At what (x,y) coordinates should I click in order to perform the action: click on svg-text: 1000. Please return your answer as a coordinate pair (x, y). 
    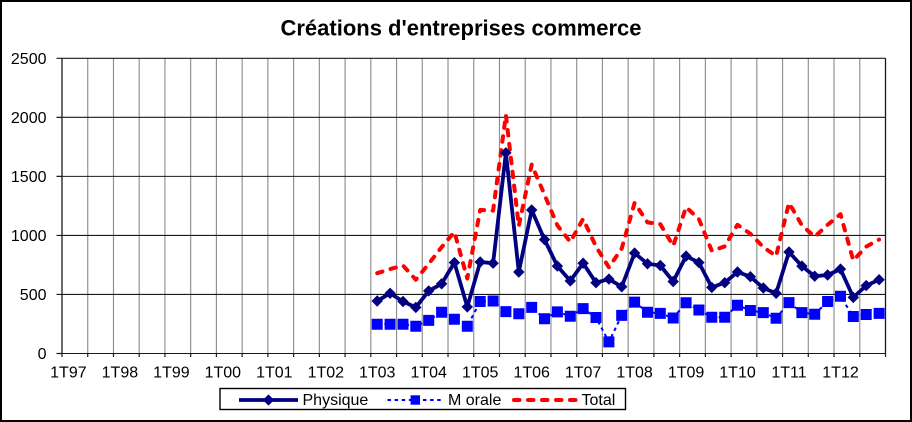
    Looking at the image, I should click on (29, 236).